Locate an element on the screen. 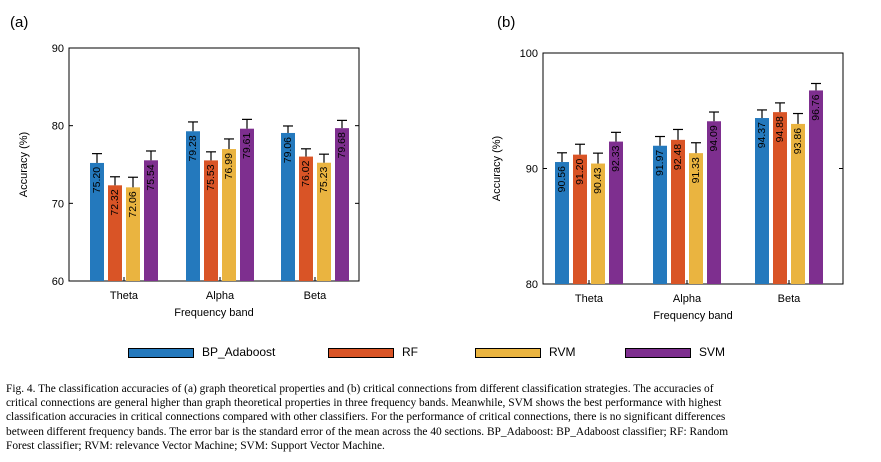 The width and height of the screenshot is (881, 462). data-label: 76.99 is located at coordinates (229, 166).